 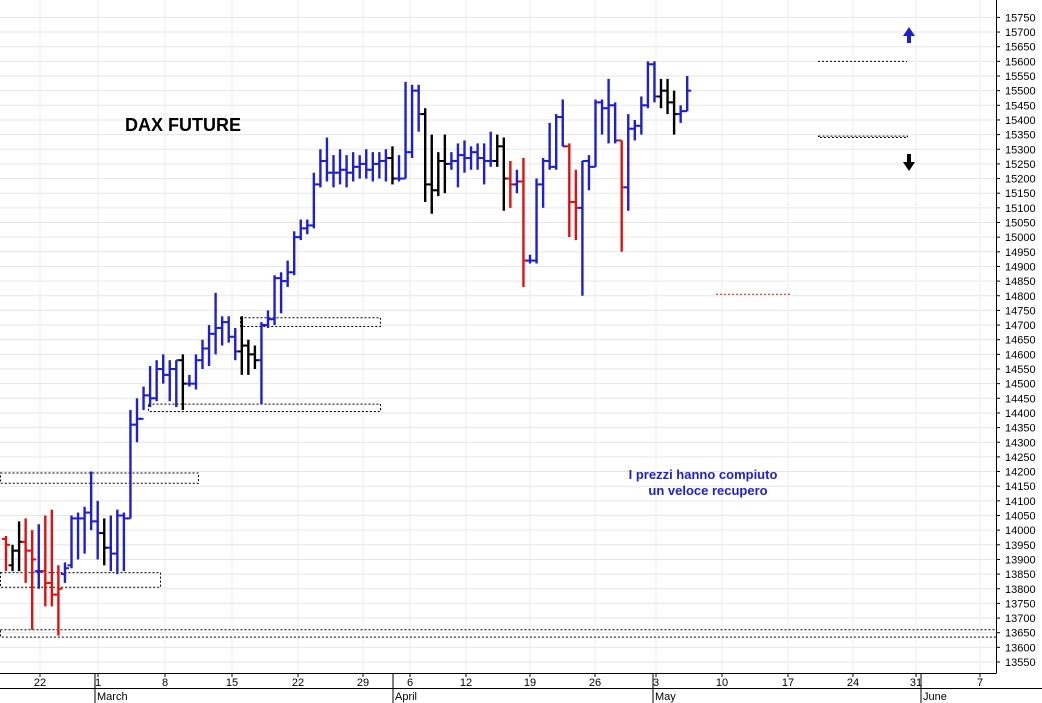 What do you see at coordinates (112, 697) in the screenshot?
I see `x-month-label: March` at bounding box center [112, 697].